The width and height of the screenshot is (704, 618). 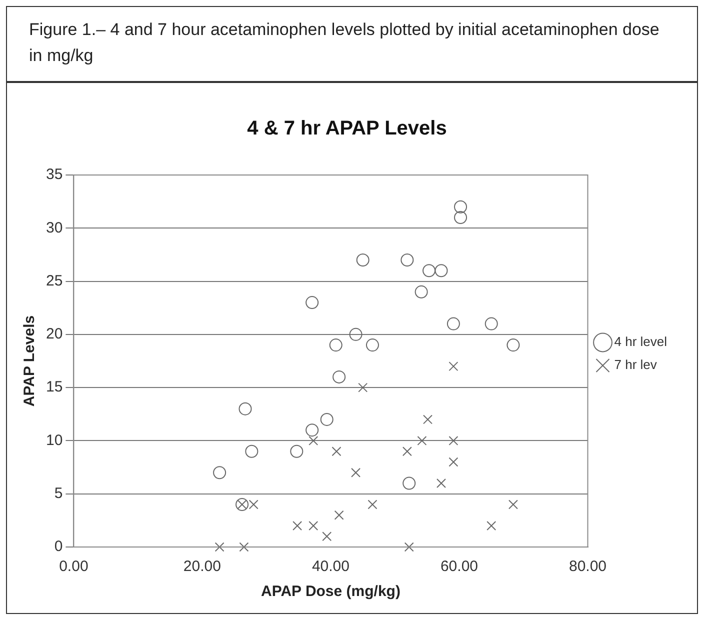 I want to click on y-tick-label: 10, so click(x=54, y=440).